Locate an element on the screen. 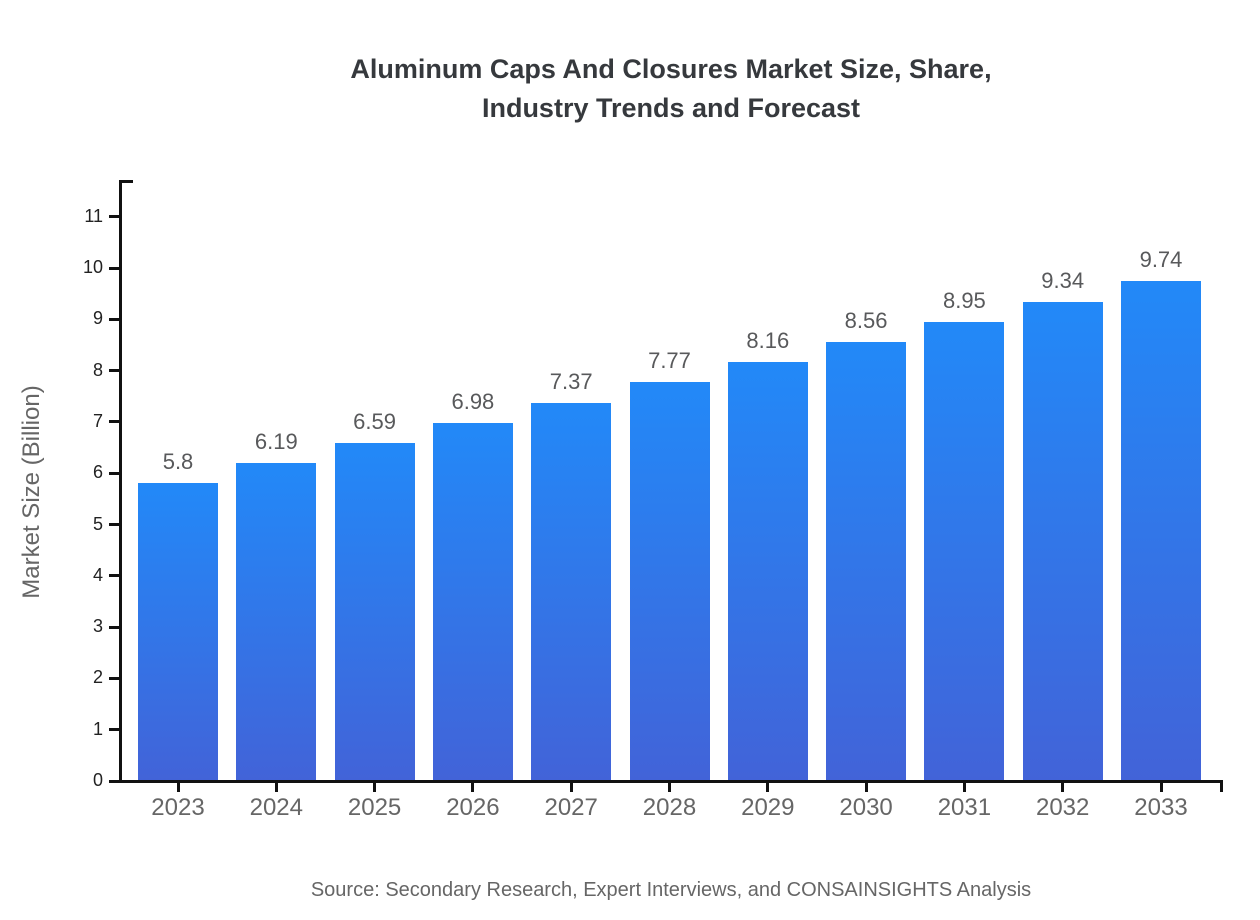 The width and height of the screenshot is (1260, 920). x-tick-label-2024: 2024 is located at coordinates (276, 807).